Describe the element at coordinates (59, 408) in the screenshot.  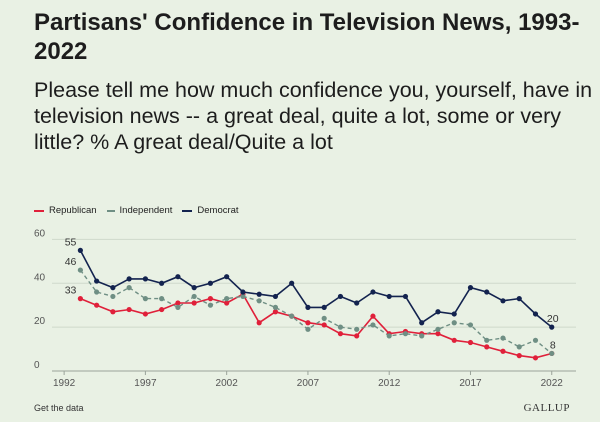
I see `get-data-link: Get the data` at that location.